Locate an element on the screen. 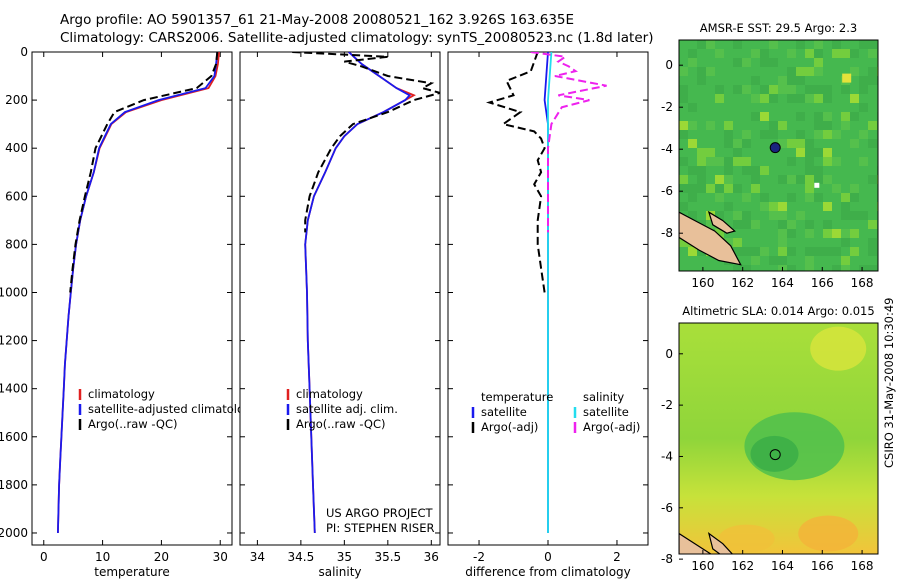 The width and height of the screenshot is (900, 580). x-tick-label: 164 is located at coordinates (782, 566).